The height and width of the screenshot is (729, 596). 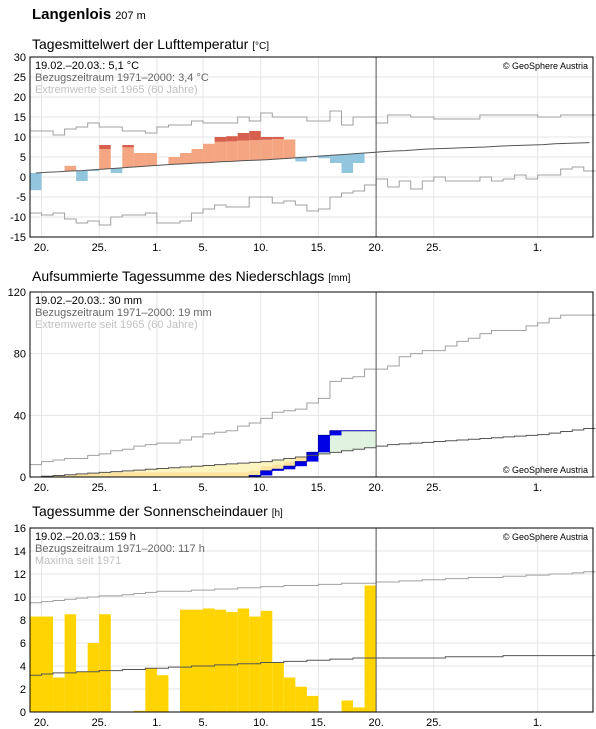 What do you see at coordinates (72, 14) in the screenshot?
I see `station-name: Langenlois` at bounding box center [72, 14].